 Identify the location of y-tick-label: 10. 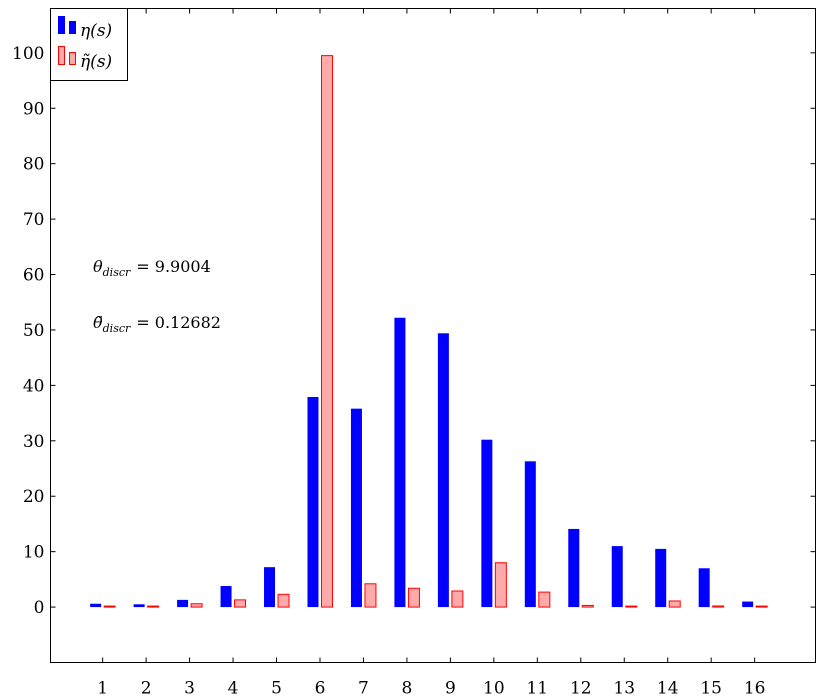
(34, 553).